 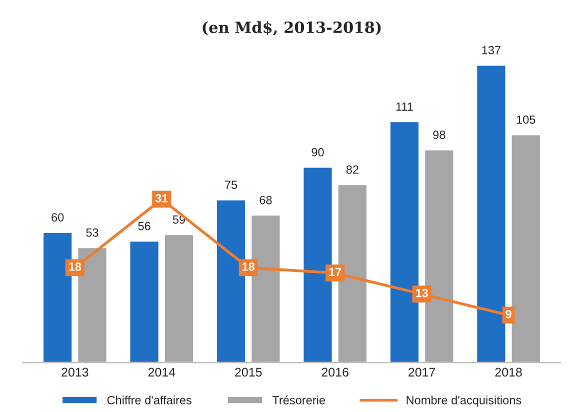 What do you see at coordinates (352, 169) in the screenshot?
I see `data-label: 82` at bounding box center [352, 169].